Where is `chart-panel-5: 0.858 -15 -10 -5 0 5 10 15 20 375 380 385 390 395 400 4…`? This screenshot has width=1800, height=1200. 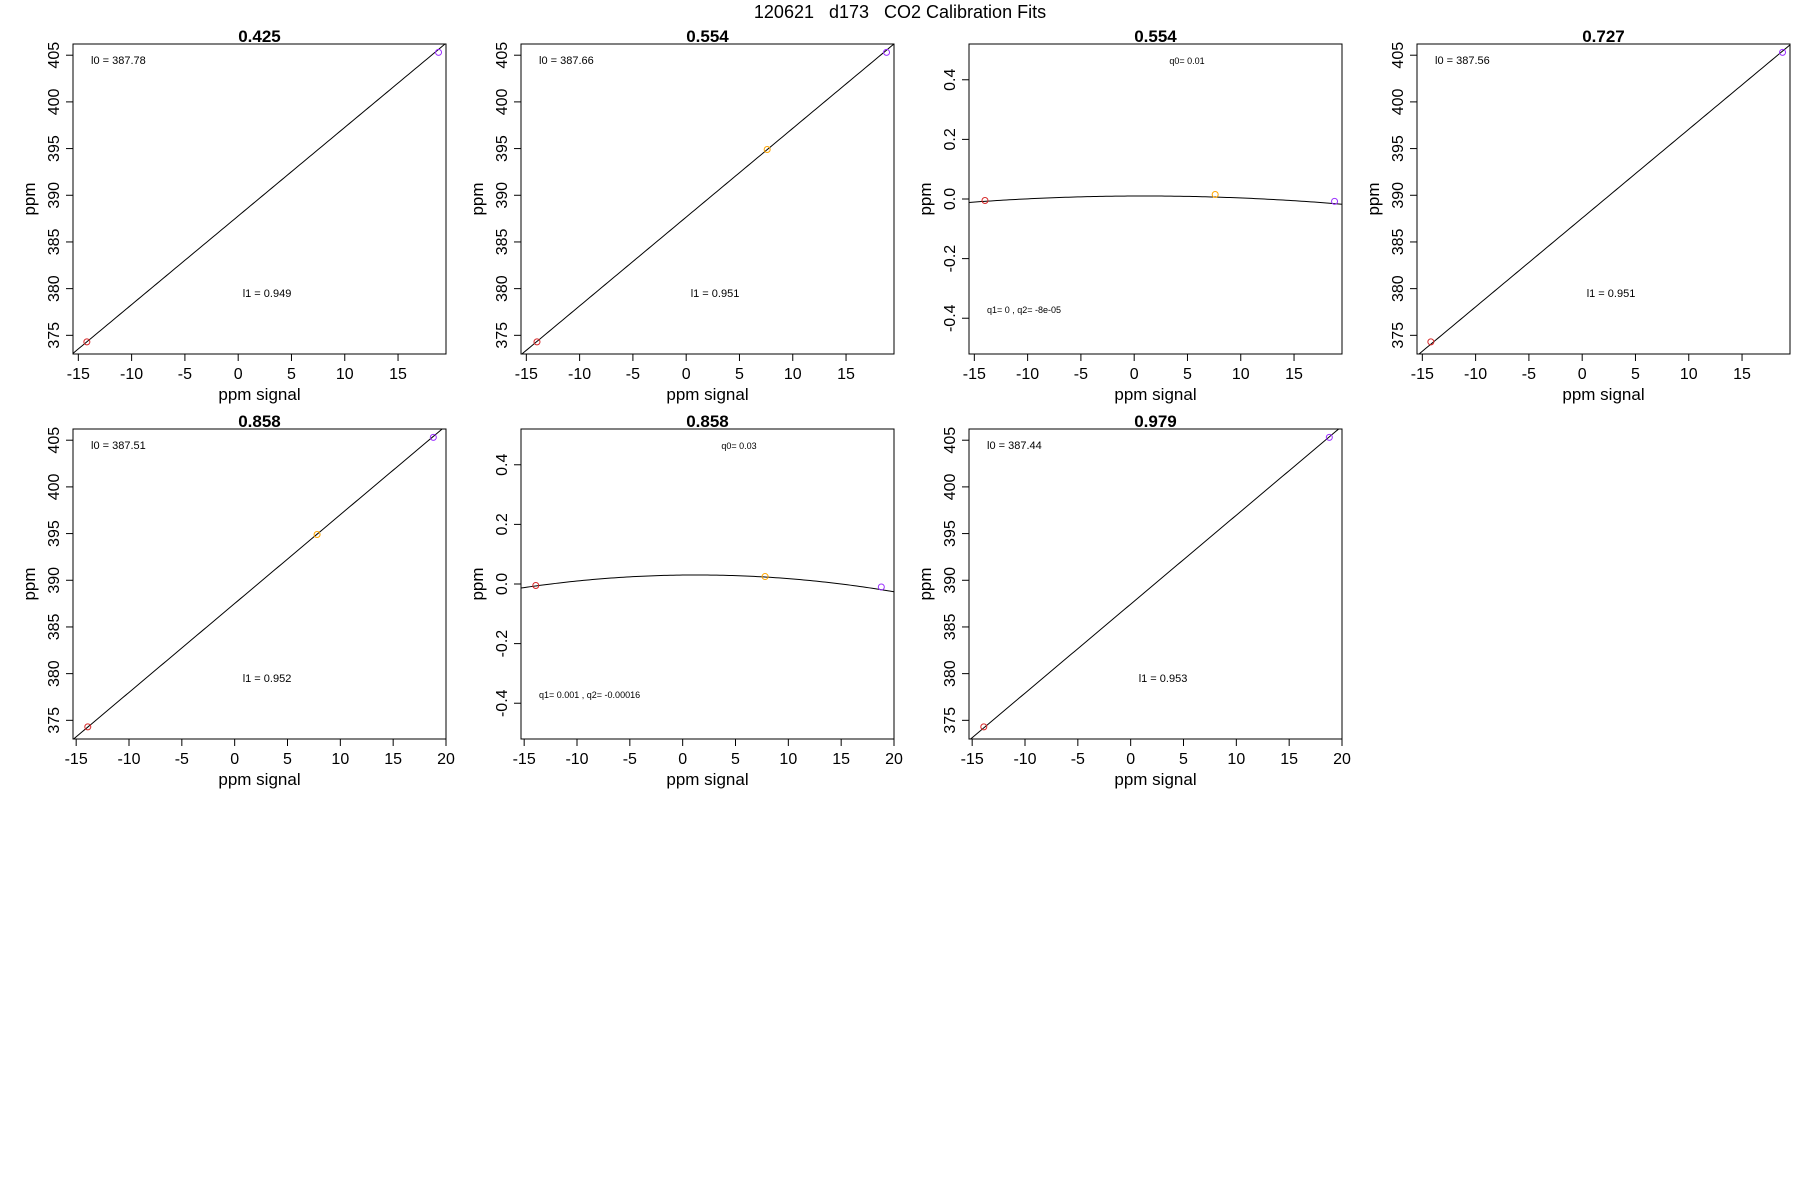 chart-panel-5: 0.858 -15 -10 -5 0 5 10 15 20 375 380 385 390 395 400 4… is located at coordinates (237, 600).